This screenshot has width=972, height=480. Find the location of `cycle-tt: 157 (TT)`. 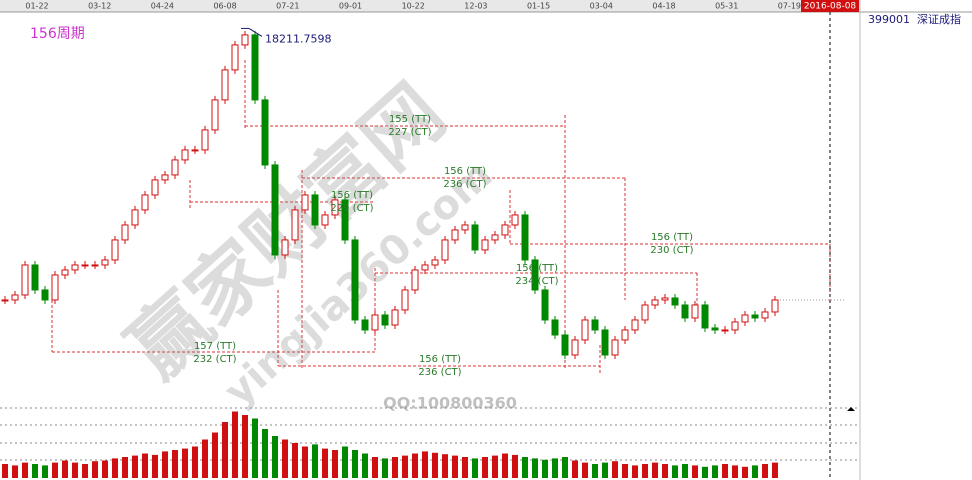

cycle-tt: 157 (TT) is located at coordinates (215, 346).